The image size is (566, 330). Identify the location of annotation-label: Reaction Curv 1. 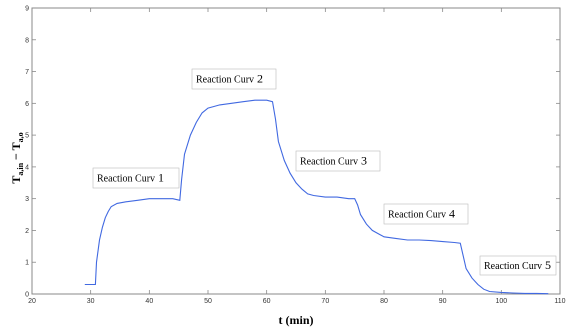
(130, 178).